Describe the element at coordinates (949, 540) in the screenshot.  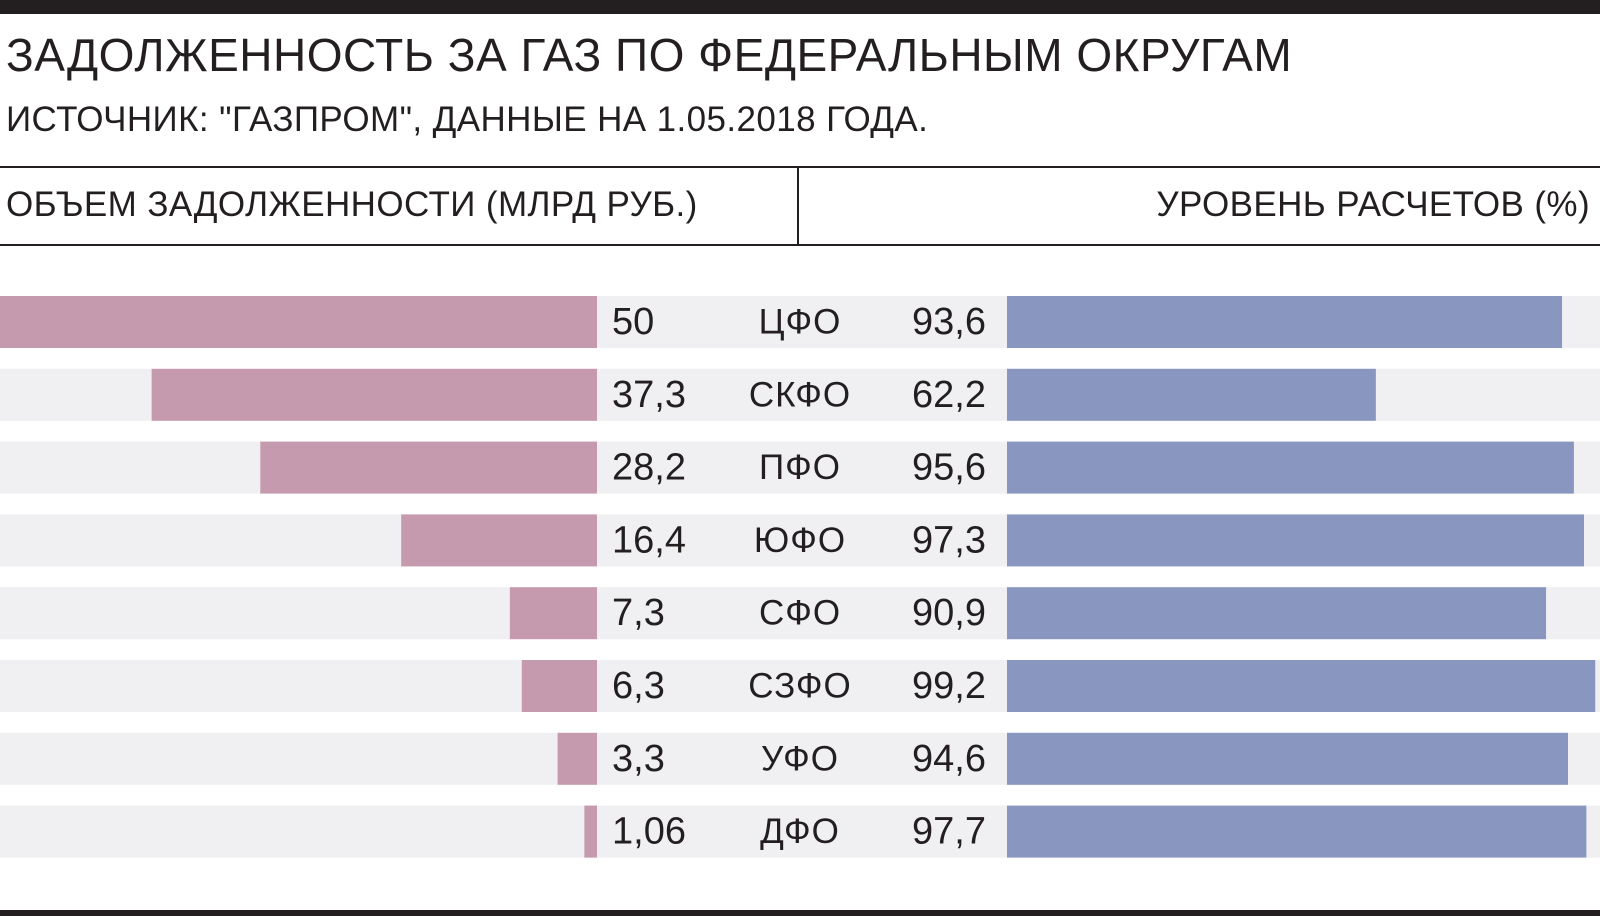
I see `payment-value-label: 97,3` at that location.